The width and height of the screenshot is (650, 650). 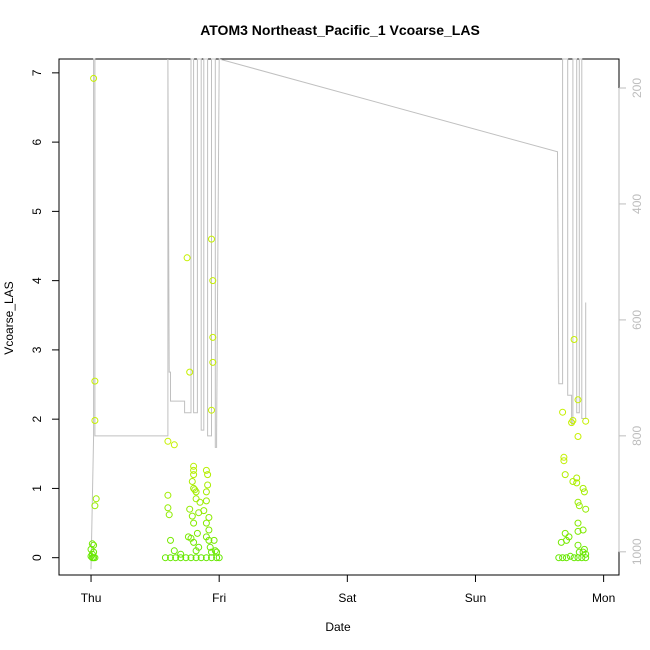 What do you see at coordinates (37, 488) in the screenshot?
I see `y-tick-label: 1` at bounding box center [37, 488].